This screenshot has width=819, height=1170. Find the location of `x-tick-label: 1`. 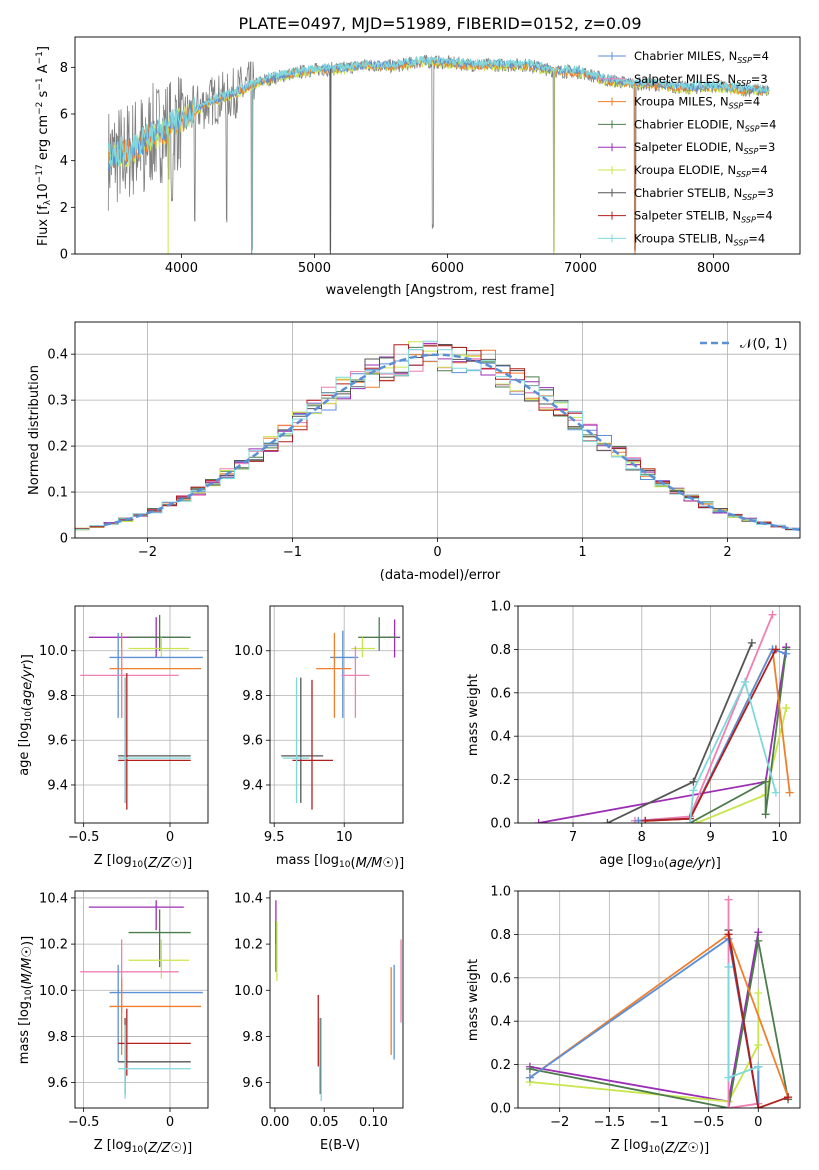

x-tick-label: 1 is located at coordinates (582, 552).